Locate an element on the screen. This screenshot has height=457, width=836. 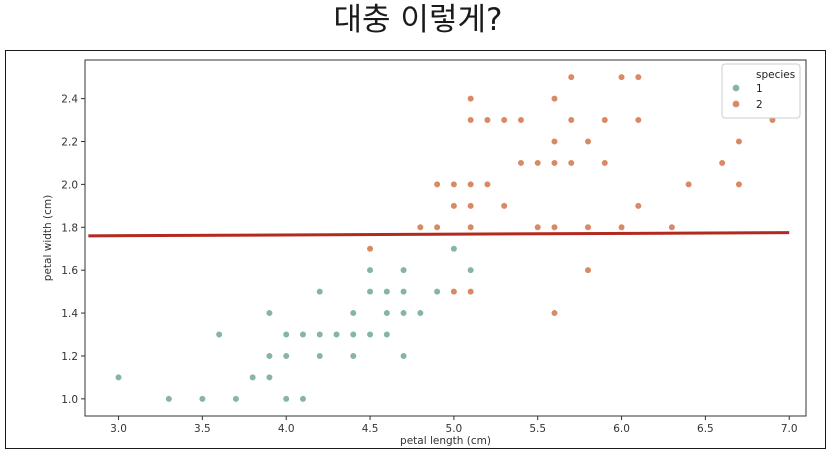
y-tick-label: 2.4 is located at coordinates (69, 100).